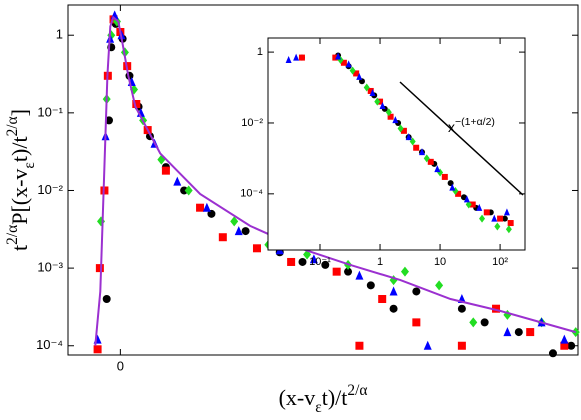 The height and width of the screenshot is (420, 581). Describe the element at coordinates (440, 262) in the screenshot. I see `x-tick-label: 10` at that location.